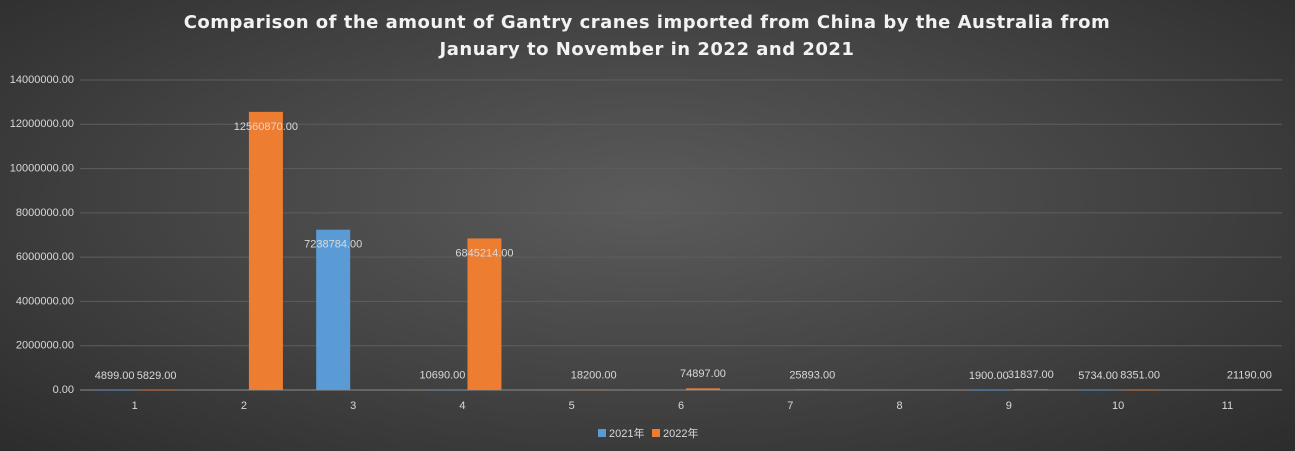 This screenshot has height=451, width=1295. Describe the element at coordinates (899, 406) in the screenshot. I see `x-tick-label: 8` at that location.